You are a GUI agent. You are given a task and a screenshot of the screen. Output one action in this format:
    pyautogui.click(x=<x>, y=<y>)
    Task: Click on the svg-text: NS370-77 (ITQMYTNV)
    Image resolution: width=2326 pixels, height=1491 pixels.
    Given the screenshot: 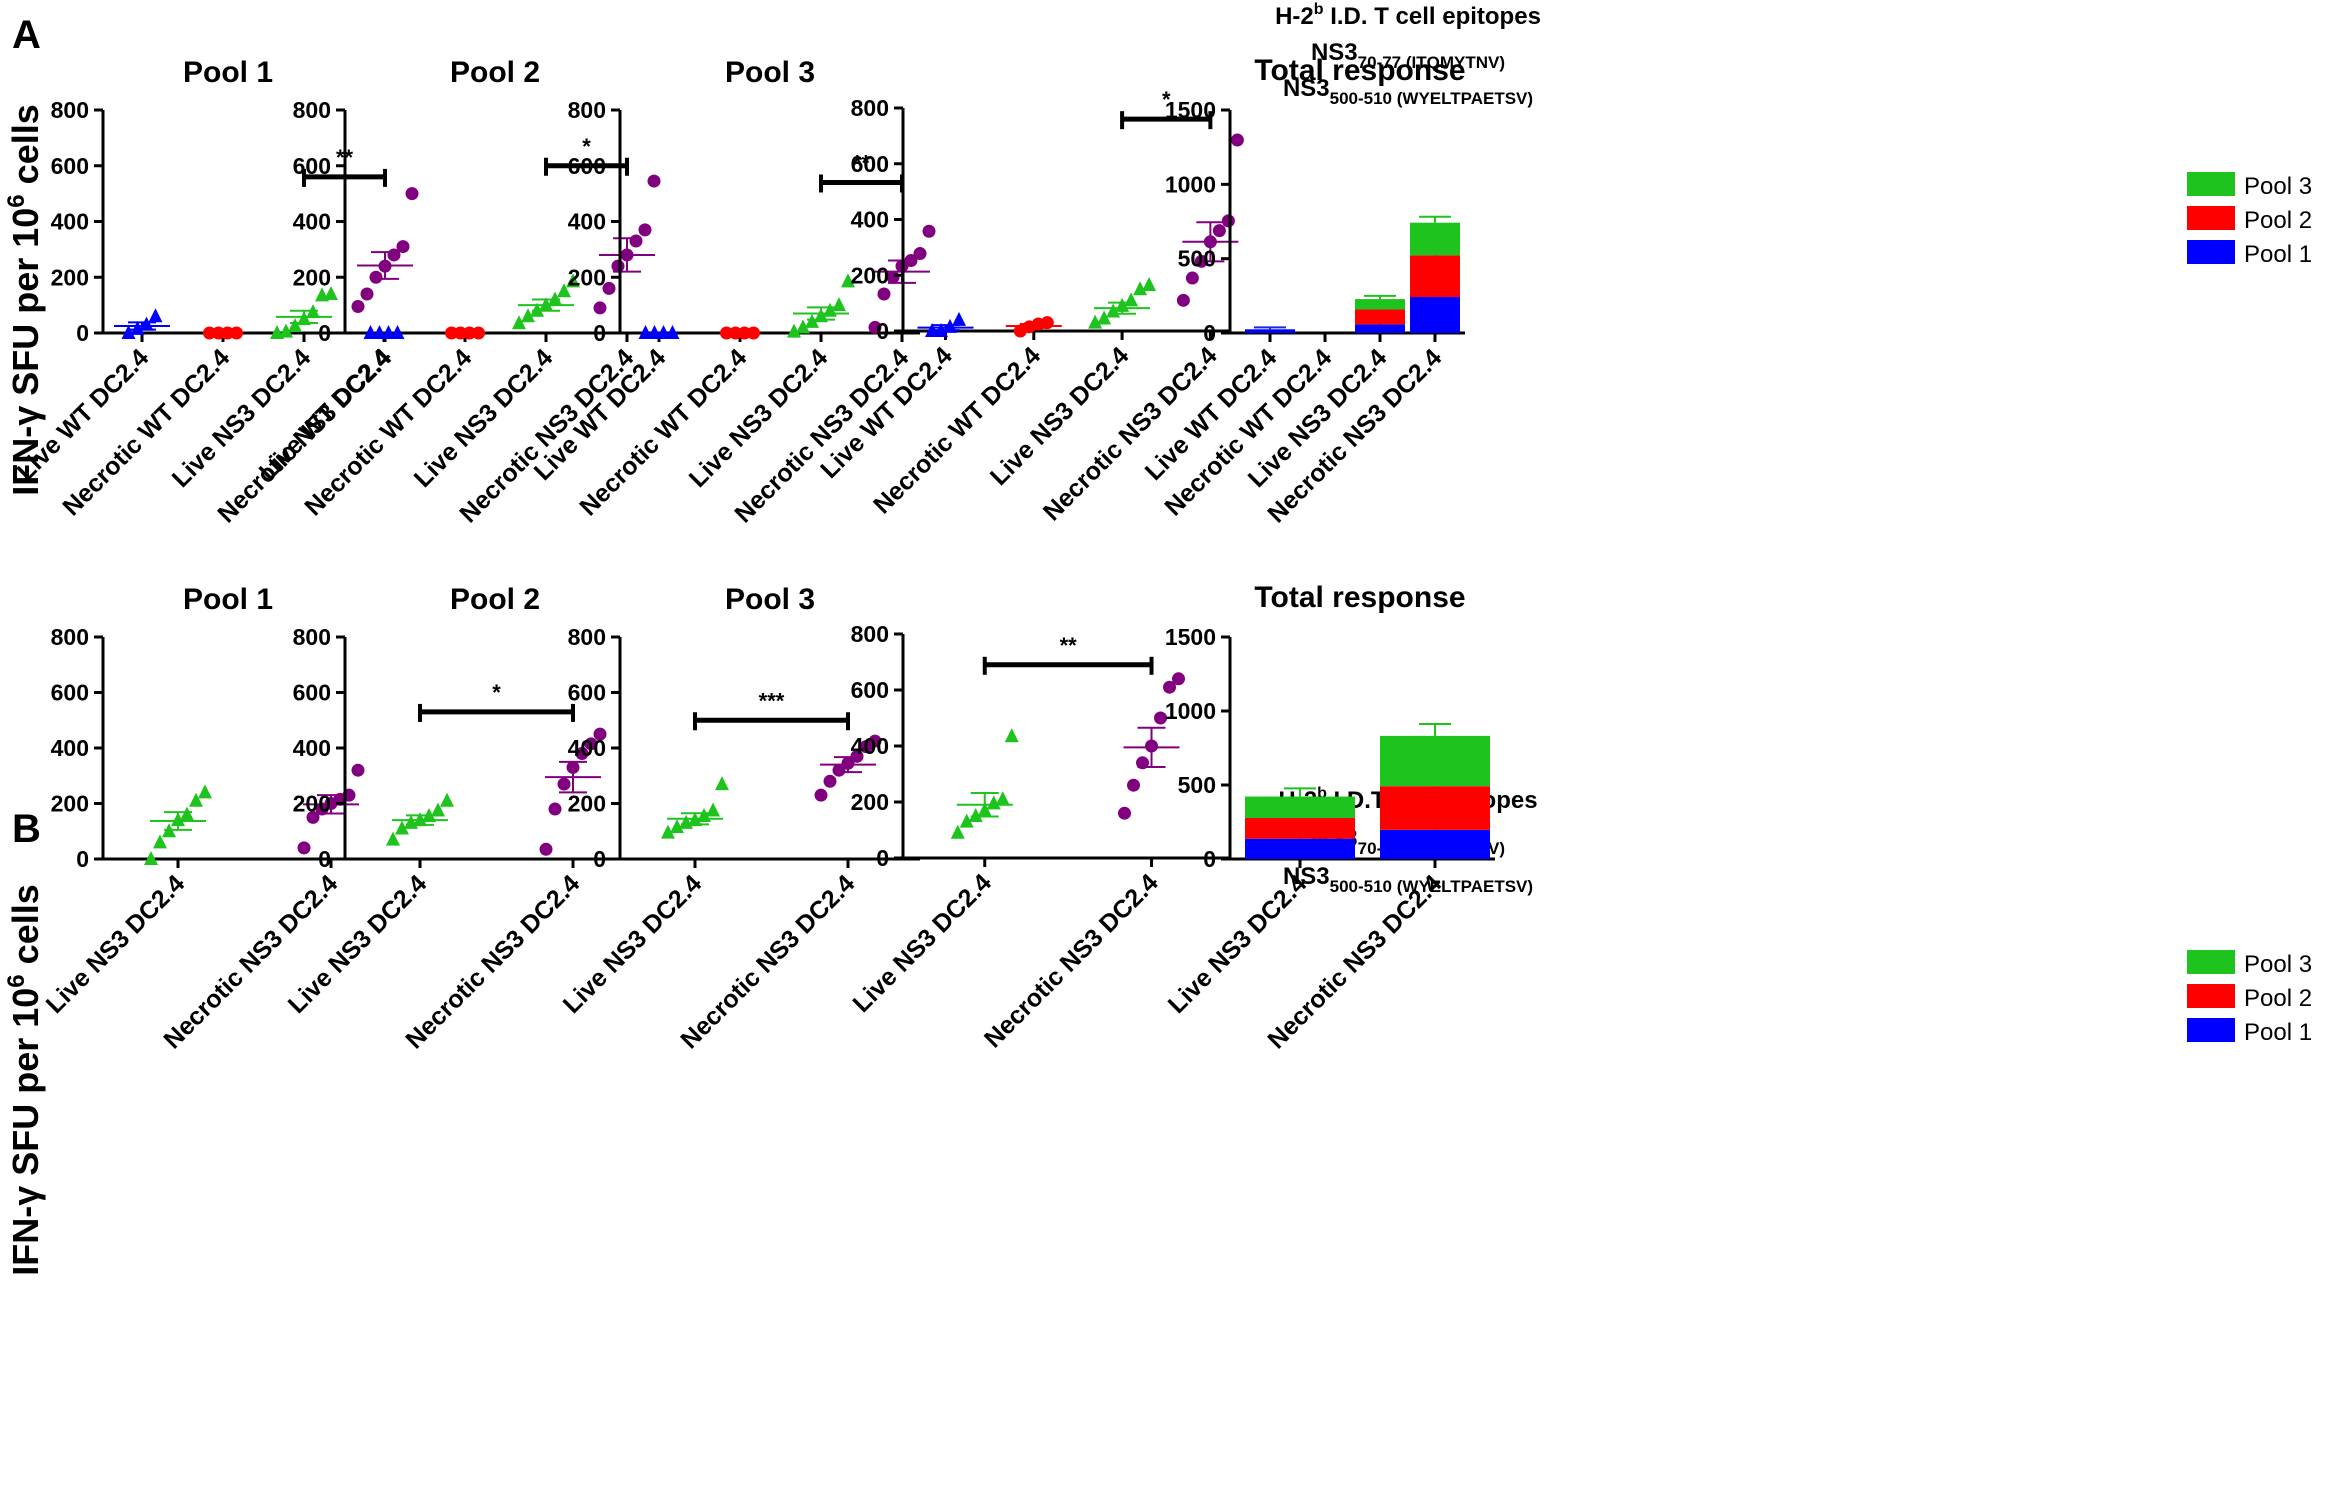 What is the action you would take?
    pyautogui.click(x=1408, y=55)
    